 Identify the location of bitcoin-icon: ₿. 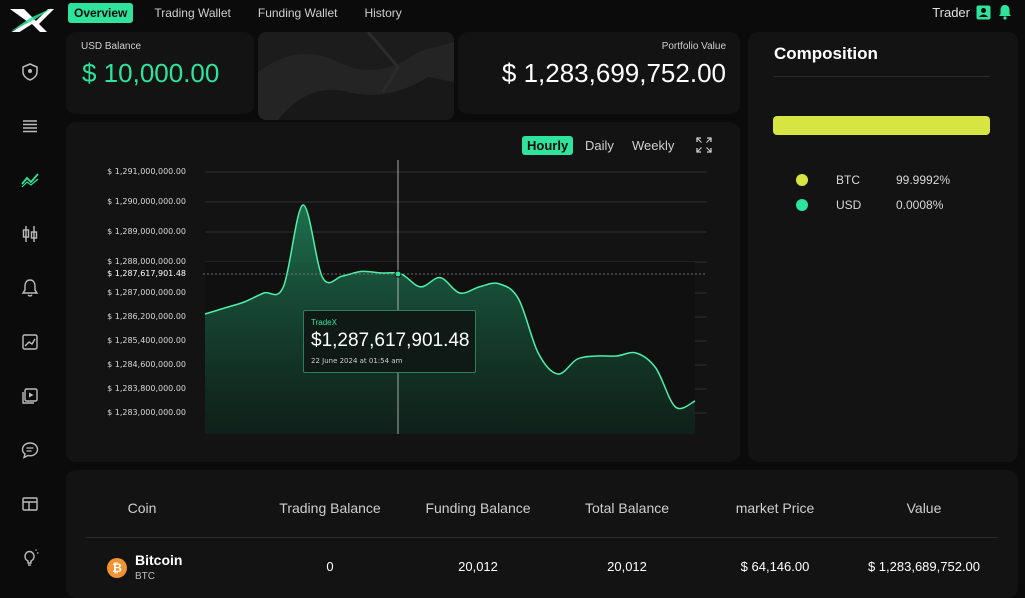
(117, 568).